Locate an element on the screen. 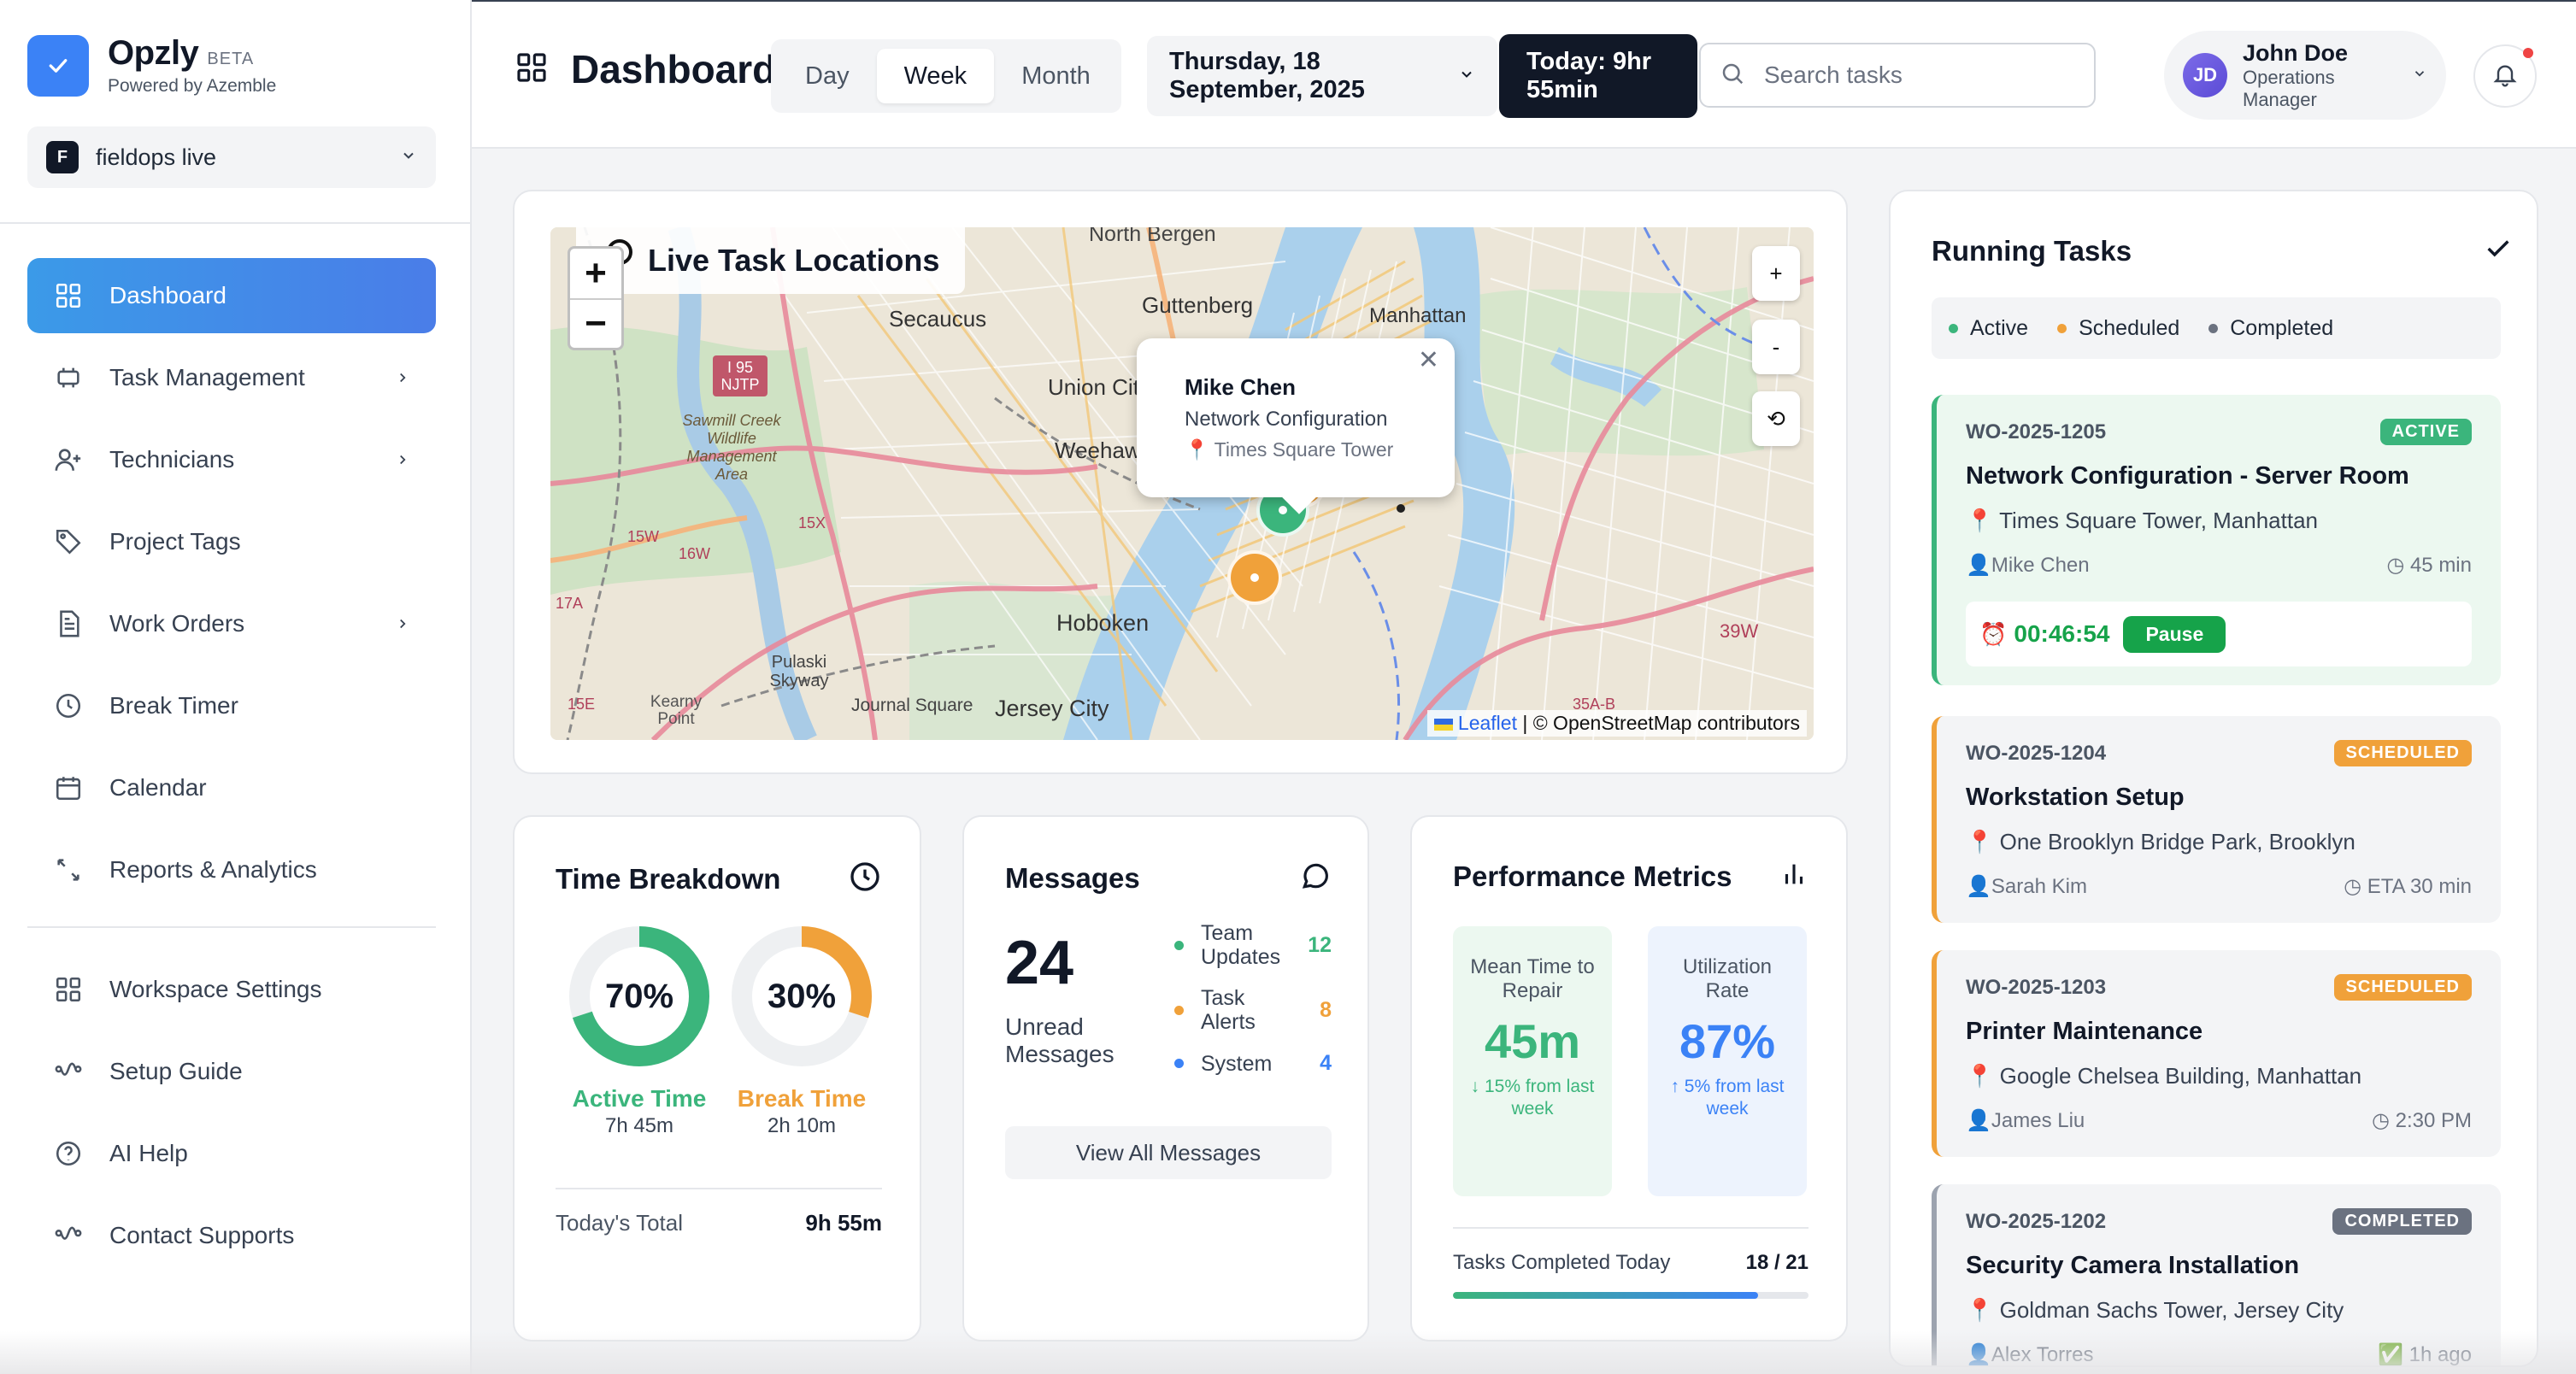 This screenshot has height=1374, width=2576. break-time-donut: 30% is located at coordinates (801, 996).